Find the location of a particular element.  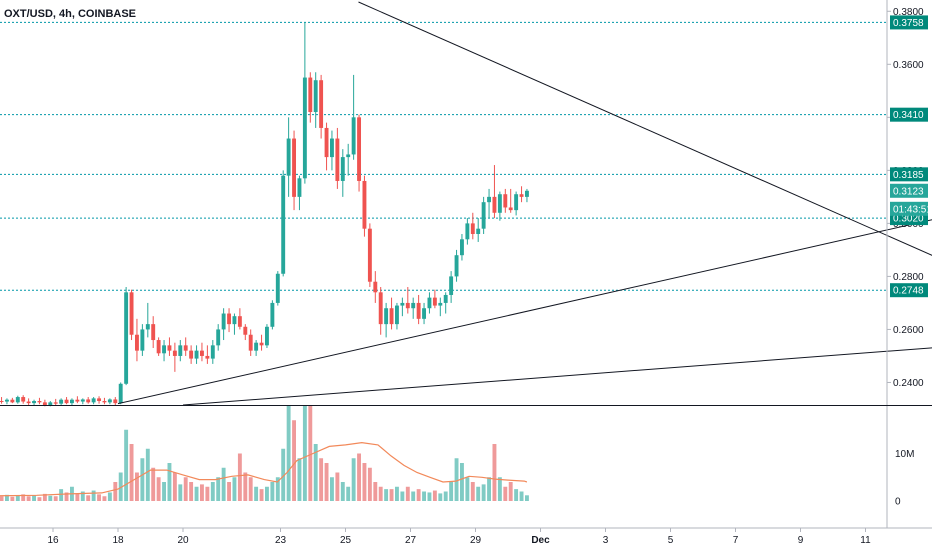

time-tick-label: 7 is located at coordinates (736, 540).